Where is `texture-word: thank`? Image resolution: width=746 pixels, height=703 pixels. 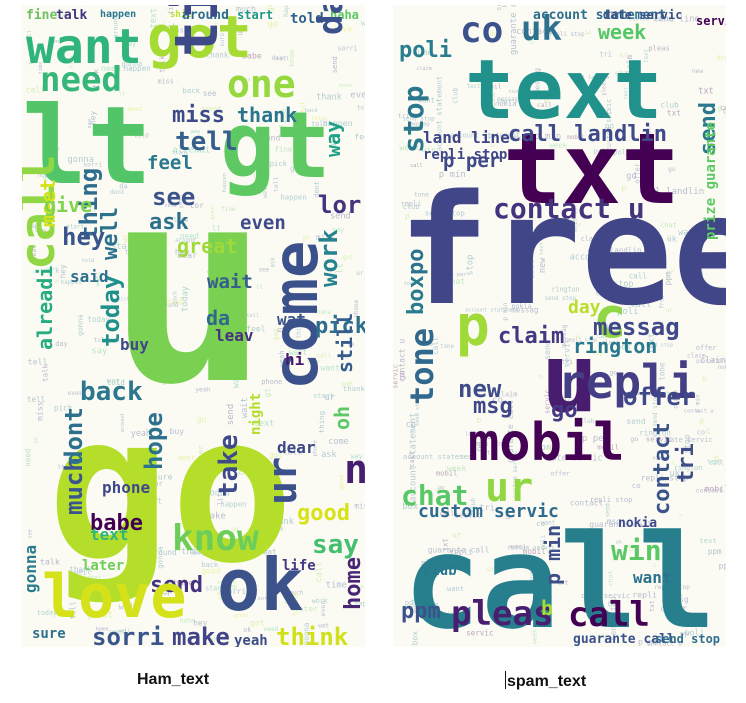
texture-word: thank is located at coordinates (329, 98).